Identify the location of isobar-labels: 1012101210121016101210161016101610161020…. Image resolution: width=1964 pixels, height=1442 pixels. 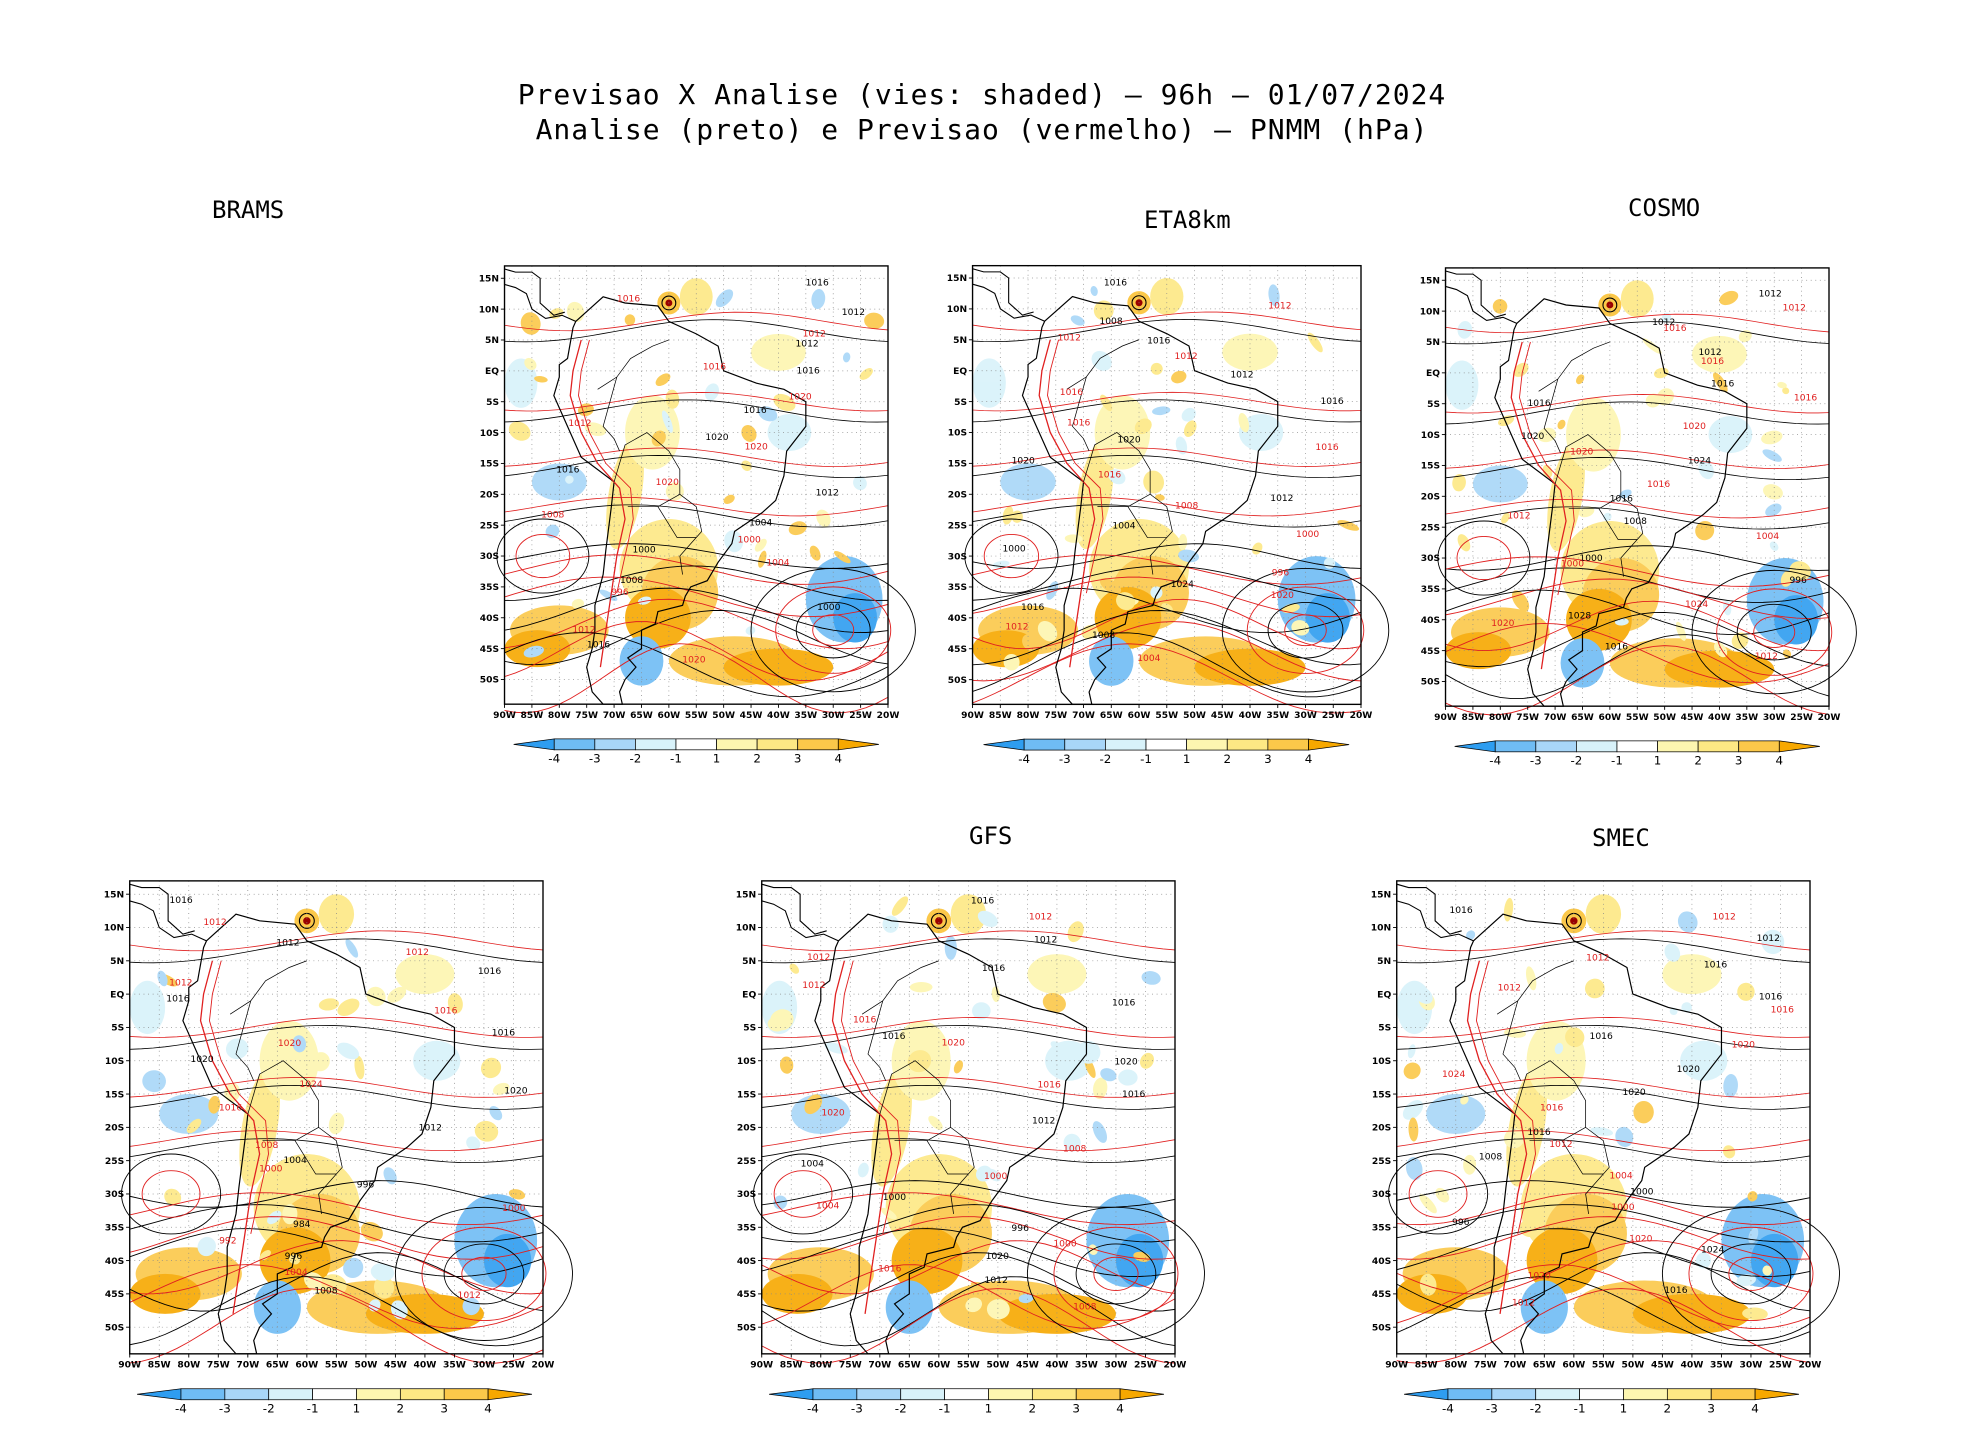
(1654, 476).